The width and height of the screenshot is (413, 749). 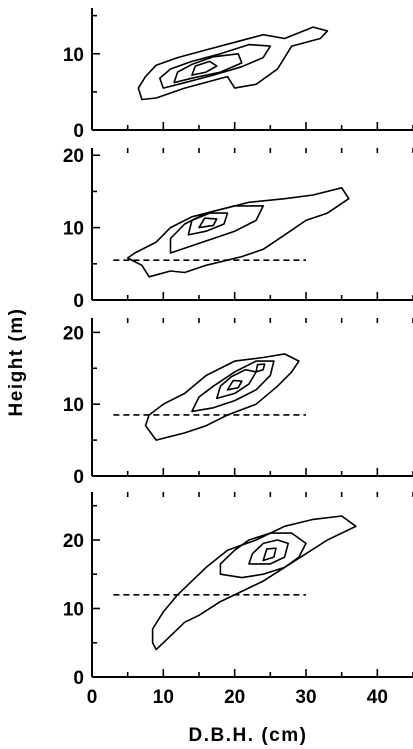 What do you see at coordinates (163, 697) in the screenshot?
I see `x-tick-label: 10` at bounding box center [163, 697].